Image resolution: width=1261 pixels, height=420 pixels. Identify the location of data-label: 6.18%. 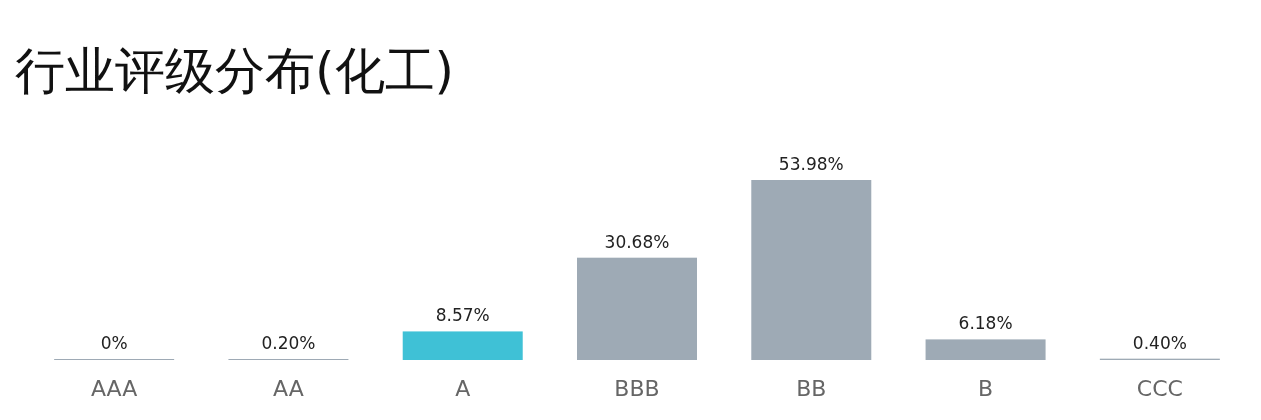
(985, 323).